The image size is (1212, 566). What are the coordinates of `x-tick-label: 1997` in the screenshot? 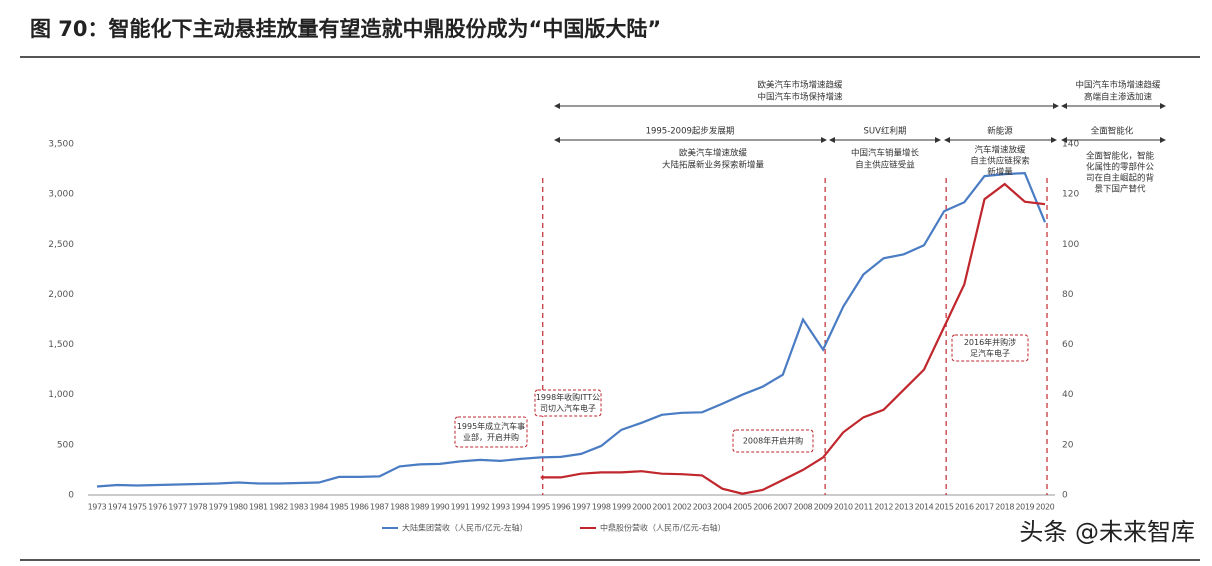 It's located at (581, 507).